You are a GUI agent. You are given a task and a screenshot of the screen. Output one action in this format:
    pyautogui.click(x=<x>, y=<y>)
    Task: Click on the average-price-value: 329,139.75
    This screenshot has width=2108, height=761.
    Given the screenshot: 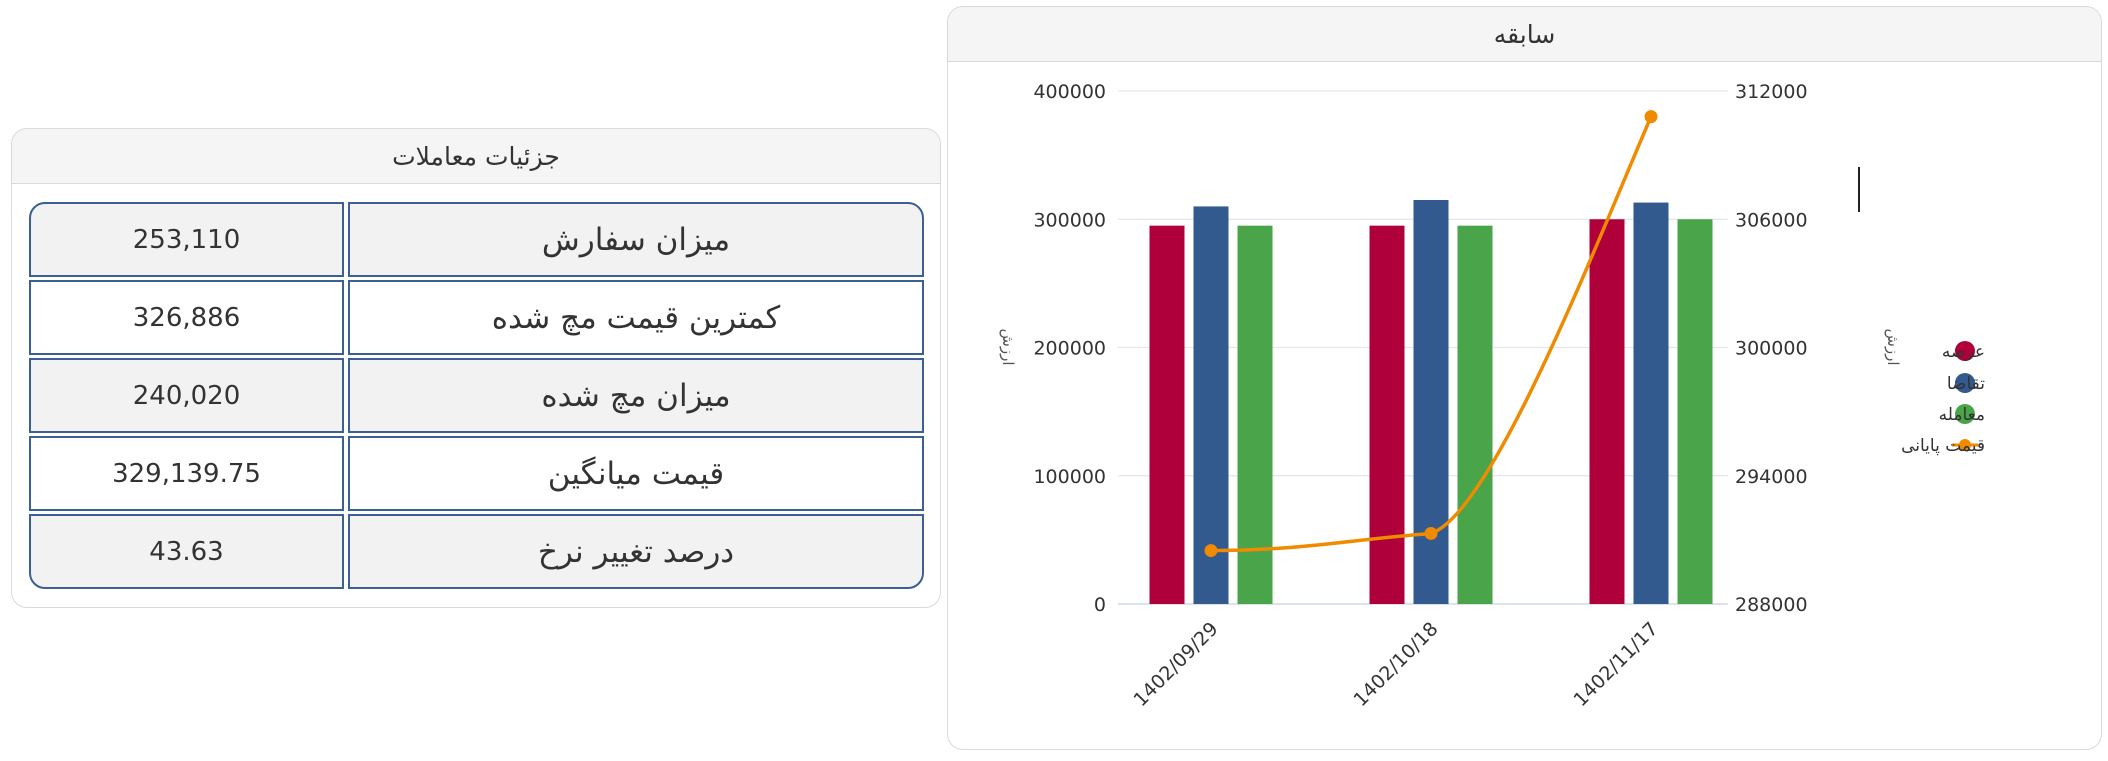 What is the action you would take?
    pyautogui.click(x=186, y=473)
    